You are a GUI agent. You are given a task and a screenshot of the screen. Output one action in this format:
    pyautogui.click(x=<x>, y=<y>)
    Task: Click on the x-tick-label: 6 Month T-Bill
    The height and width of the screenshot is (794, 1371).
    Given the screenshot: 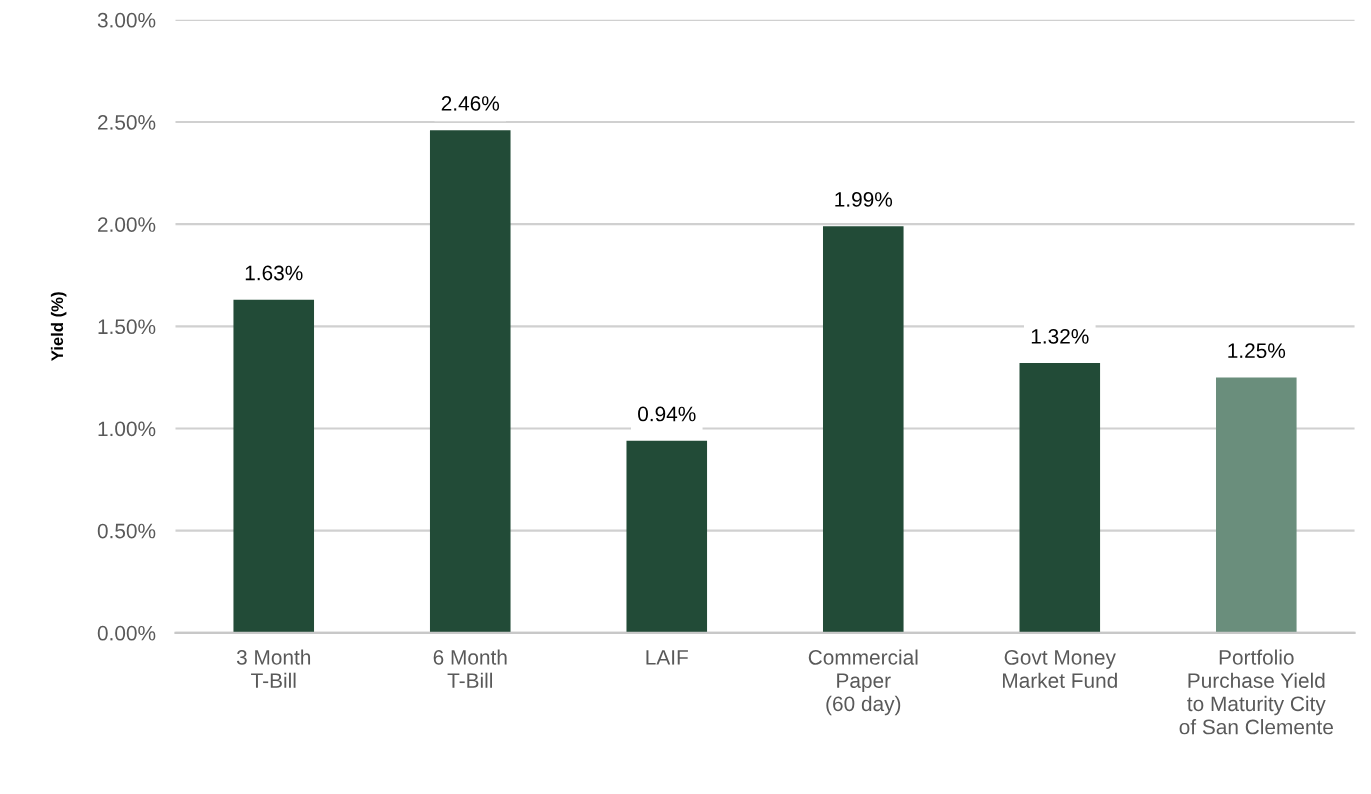 What is the action you would take?
    pyautogui.click(x=470, y=668)
    